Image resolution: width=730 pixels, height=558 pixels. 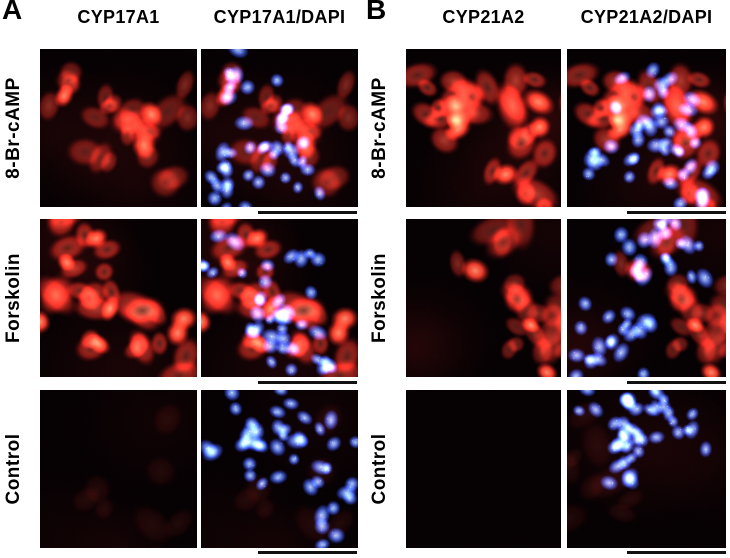 I want to click on panel-a-row-label-8brcamp: 8-Br-cAMP, so click(x=13, y=128).